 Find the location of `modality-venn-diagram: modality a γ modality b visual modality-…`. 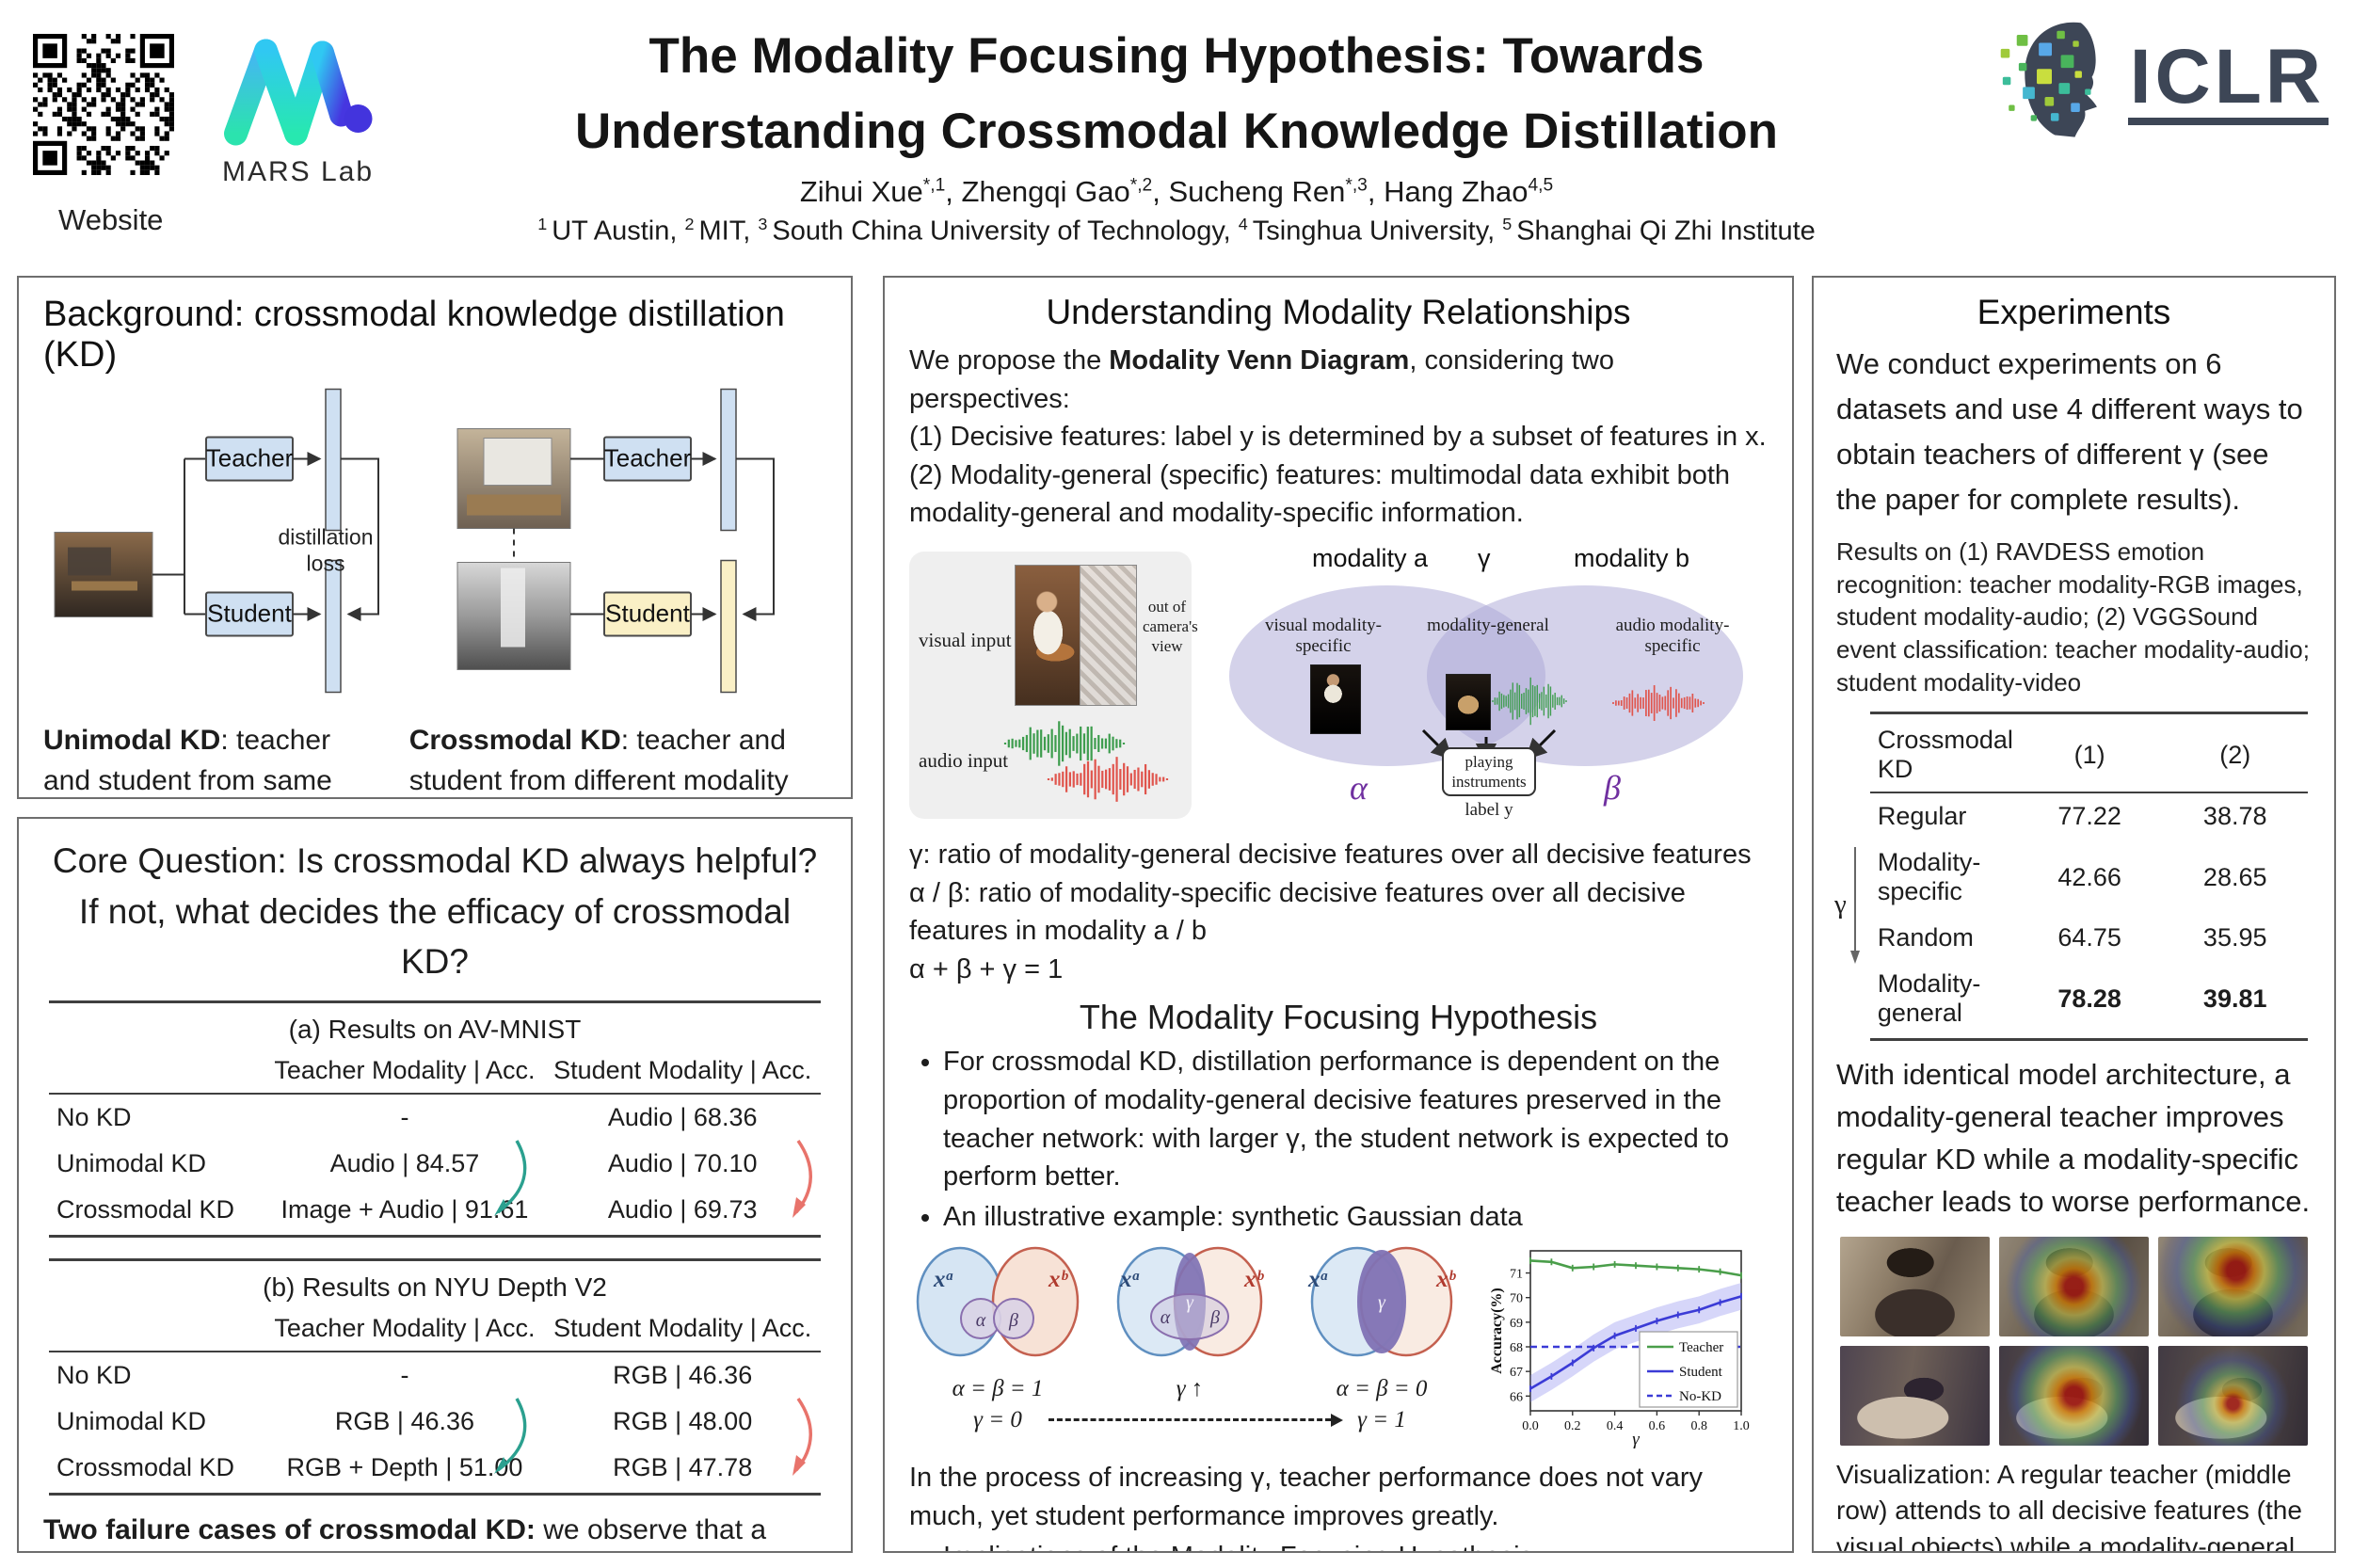

modality-venn-diagram: modality a γ modality b visual modality-… is located at coordinates (1487, 685).